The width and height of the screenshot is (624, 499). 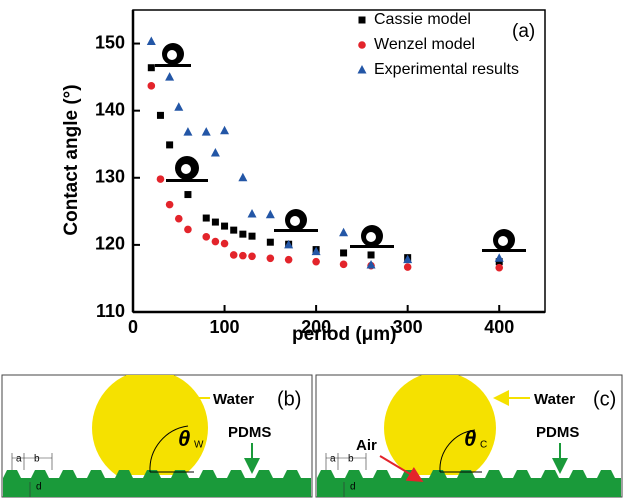 I want to click on legend-label: Wenzel model, so click(x=424, y=44).